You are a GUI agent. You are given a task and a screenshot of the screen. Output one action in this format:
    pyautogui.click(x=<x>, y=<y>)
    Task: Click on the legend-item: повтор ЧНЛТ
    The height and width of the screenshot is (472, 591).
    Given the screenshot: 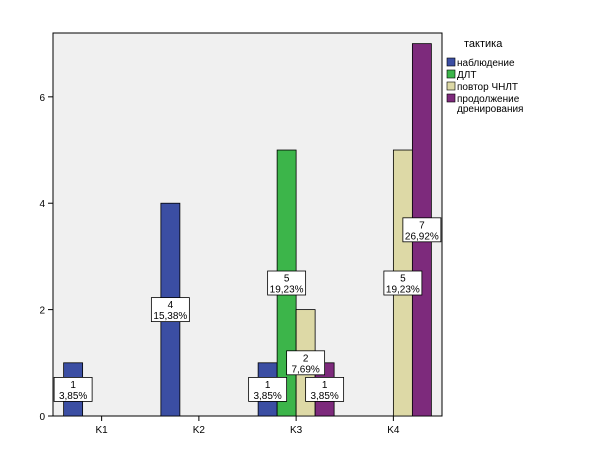 What is the action you would take?
    pyautogui.click(x=482, y=87)
    